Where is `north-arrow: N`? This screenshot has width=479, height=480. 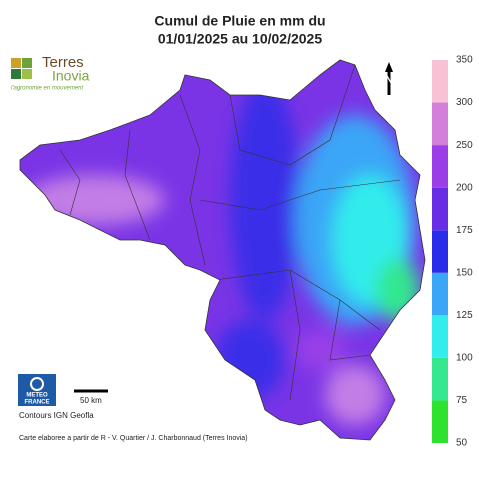
north-arrow: N is located at coordinates (389, 78).